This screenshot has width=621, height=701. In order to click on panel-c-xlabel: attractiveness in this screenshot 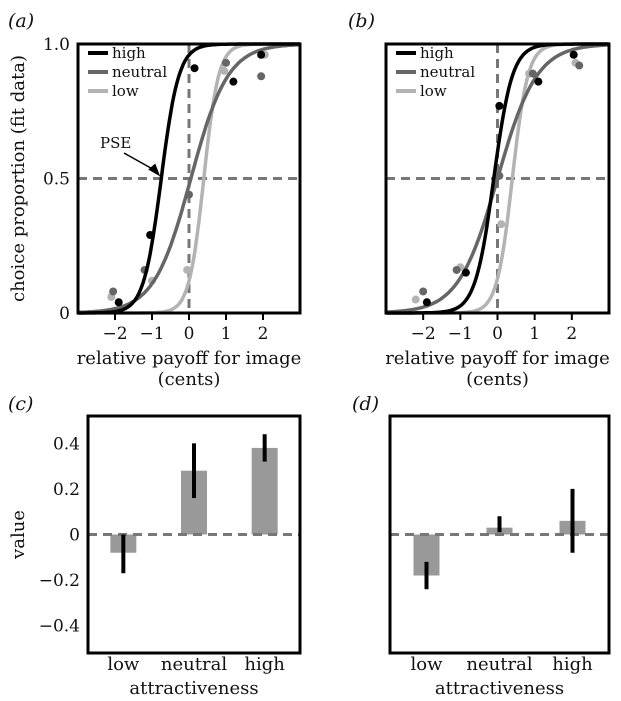, I will do `click(193, 688)`.